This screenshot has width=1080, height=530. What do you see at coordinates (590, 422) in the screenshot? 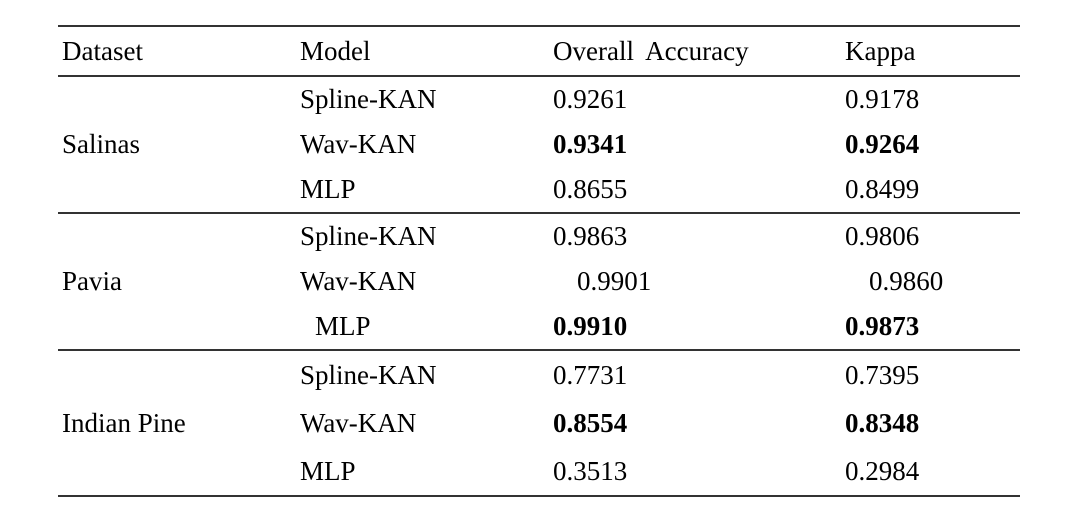
I see `overall-accuracy-cell: 0.8554` at bounding box center [590, 422].